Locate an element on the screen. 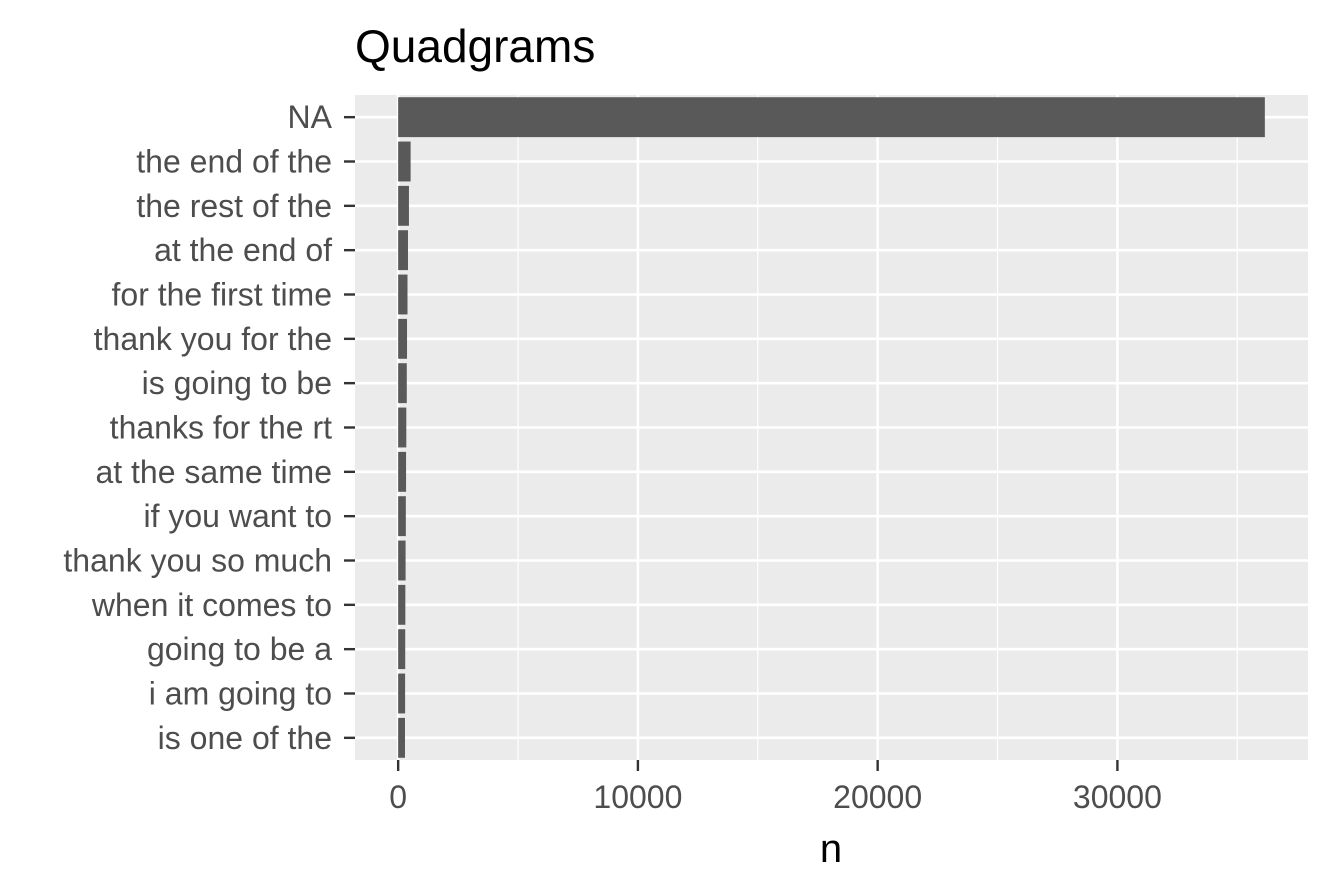 Image resolution: width=1331 pixels, height=893 pixels. y-tick-label: is one of the is located at coordinates (245, 738).